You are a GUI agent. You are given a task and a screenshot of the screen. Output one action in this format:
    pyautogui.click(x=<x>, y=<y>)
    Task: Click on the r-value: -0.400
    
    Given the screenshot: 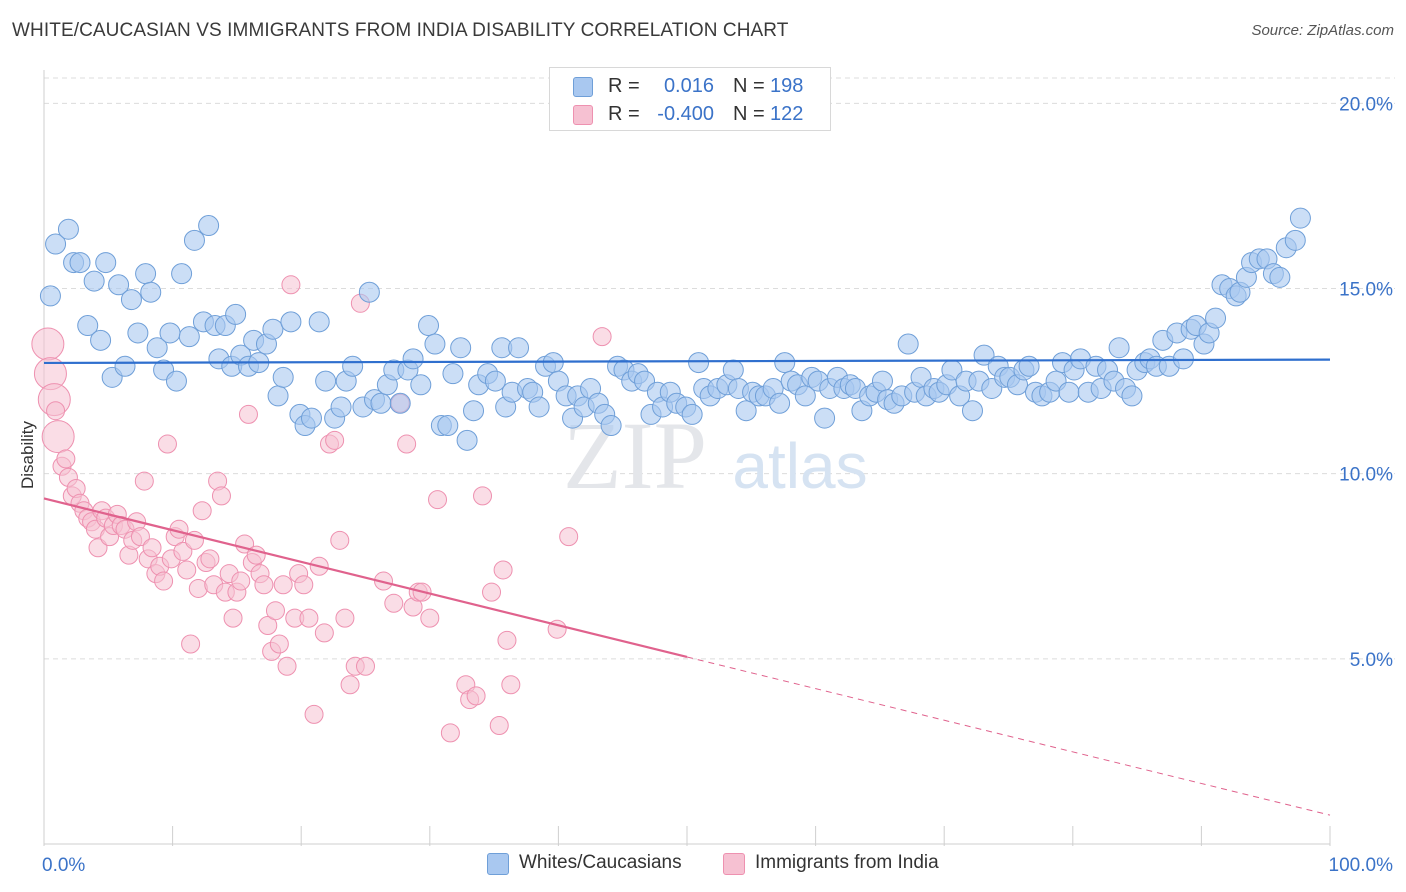 What is the action you would take?
    pyautogui.click(x=685, y=114)
    